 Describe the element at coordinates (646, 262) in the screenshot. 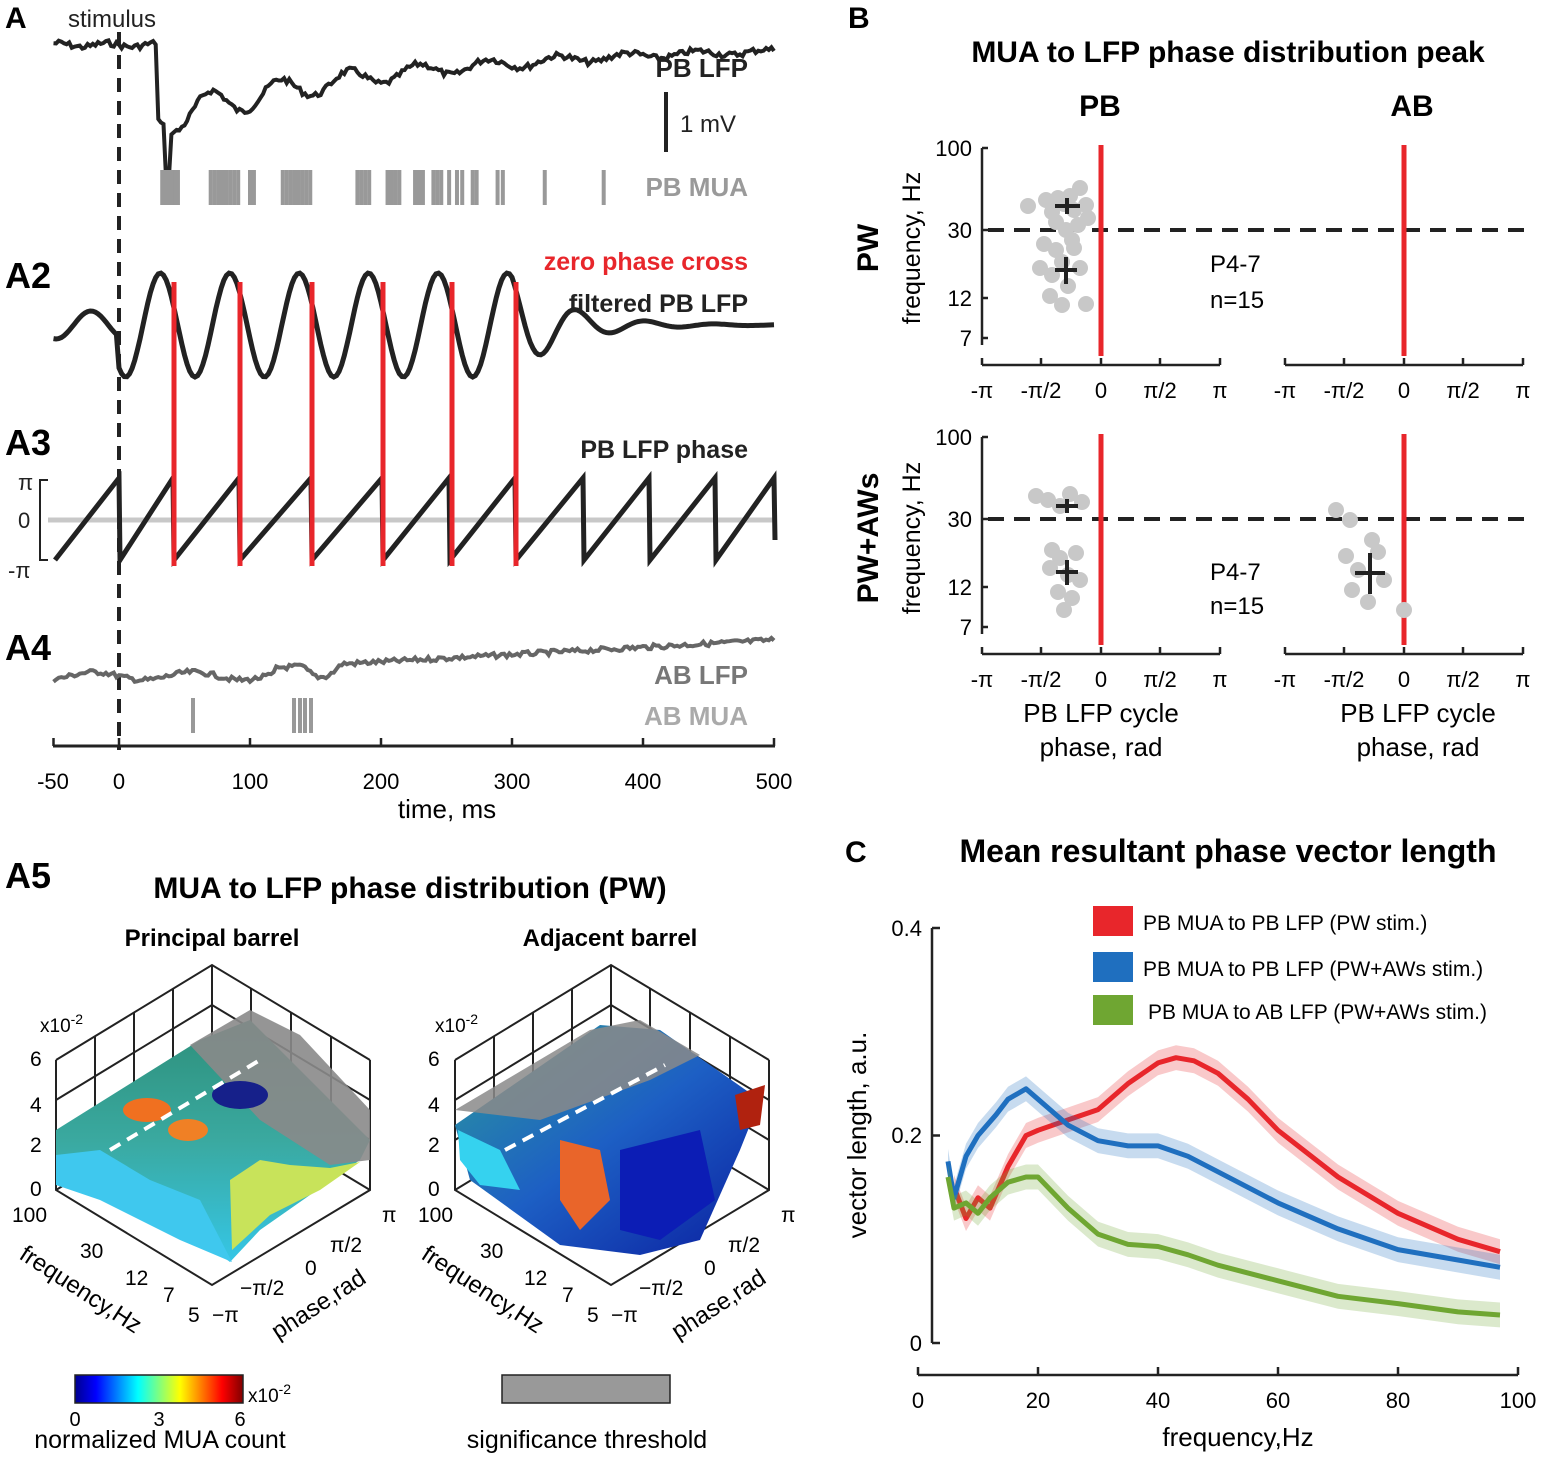

I see `zero-phase-cross-label: zero phase cross` at that location.